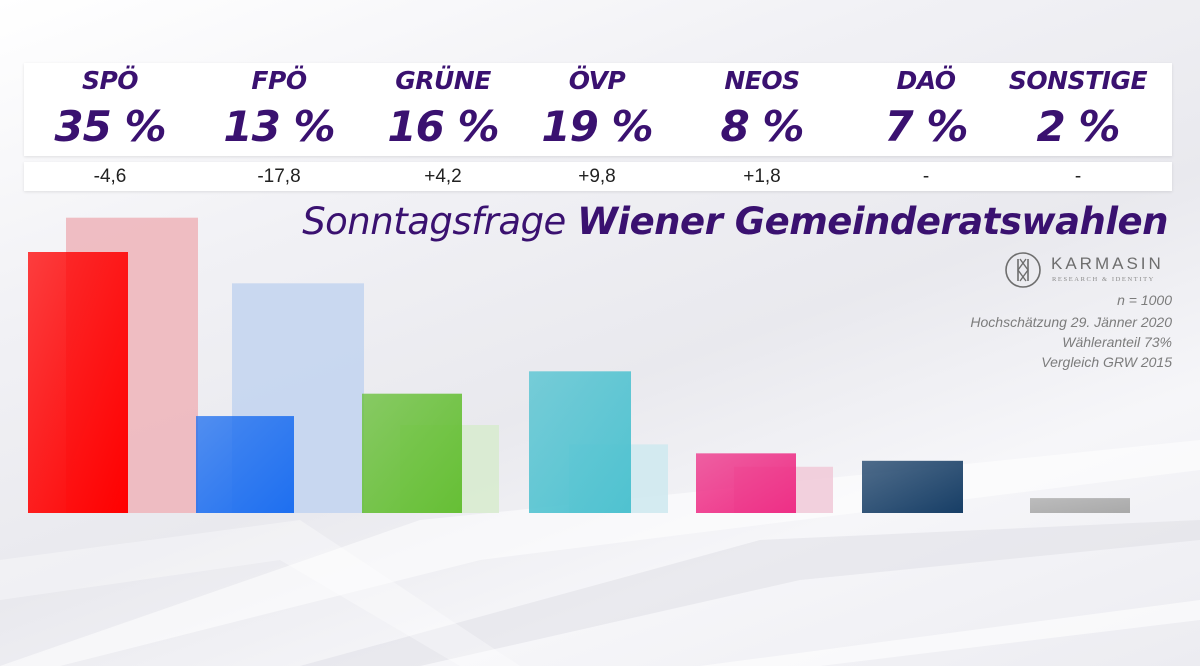 The image size is (1200, 666). Describe the element at coordinates (279, 126) in the screenshot. I see `party-percent-fpo: 13 %` at that location.